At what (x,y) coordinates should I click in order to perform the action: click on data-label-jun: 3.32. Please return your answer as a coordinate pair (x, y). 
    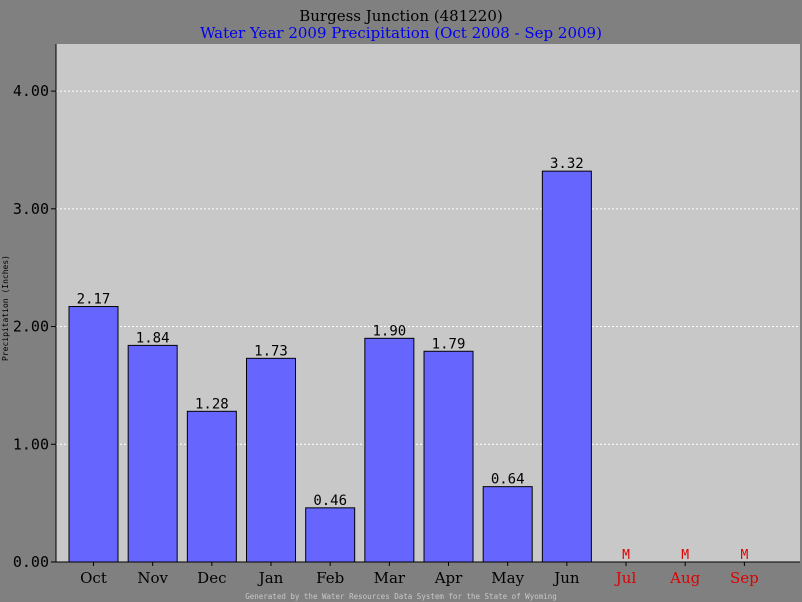
    Looking at the image, I should click on (567, 164).